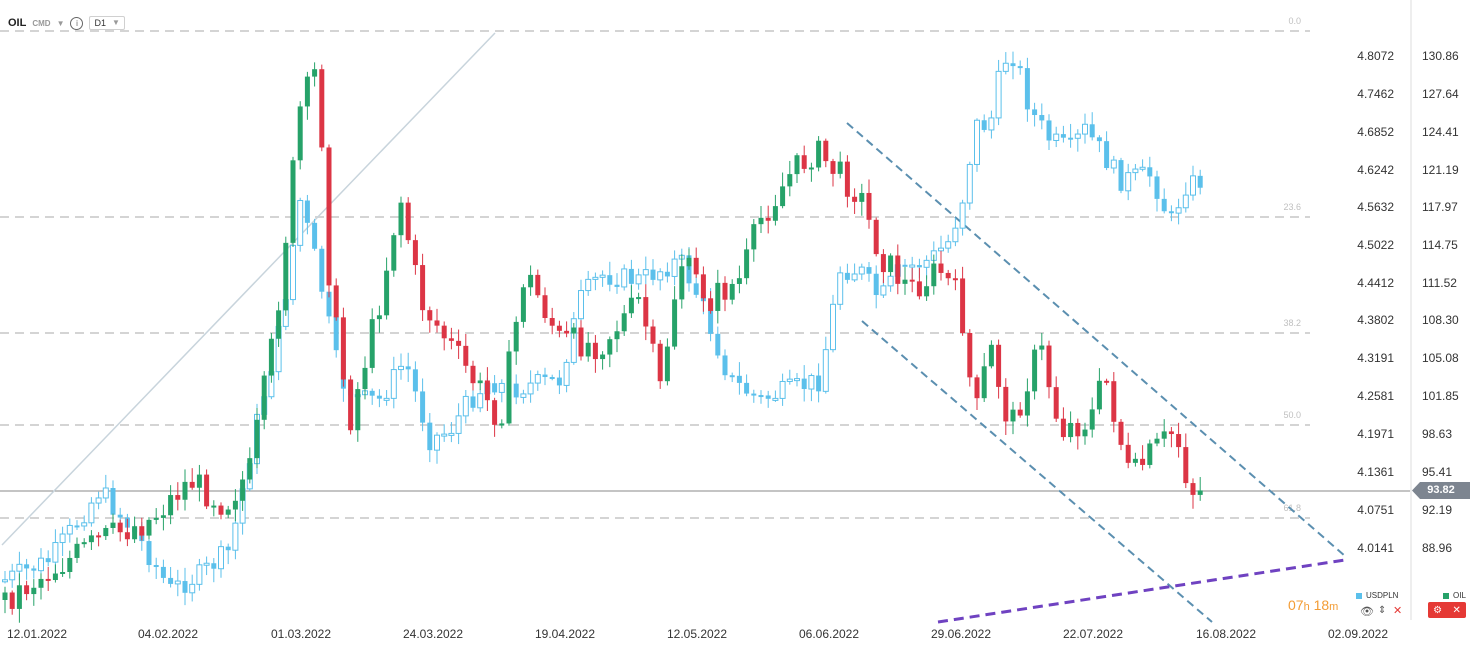 The height and width of the screenshot is (650, 1482). I want to click on symbol-label: OIL, so click(17, 23).